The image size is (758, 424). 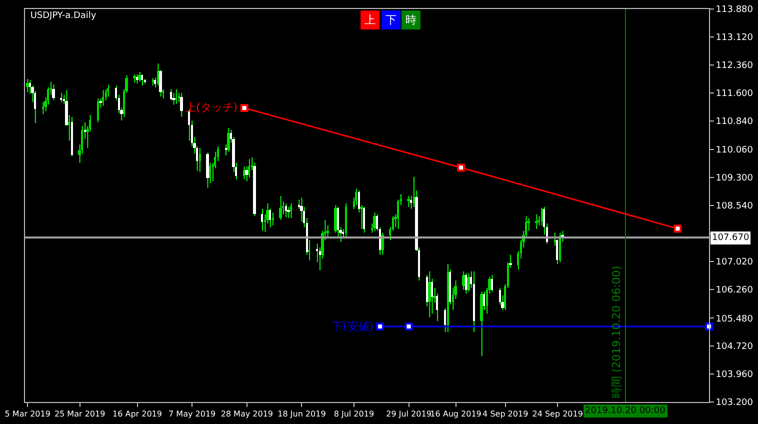 I want to click on y-tick-label: 106.260, so click(x=735, y=291).